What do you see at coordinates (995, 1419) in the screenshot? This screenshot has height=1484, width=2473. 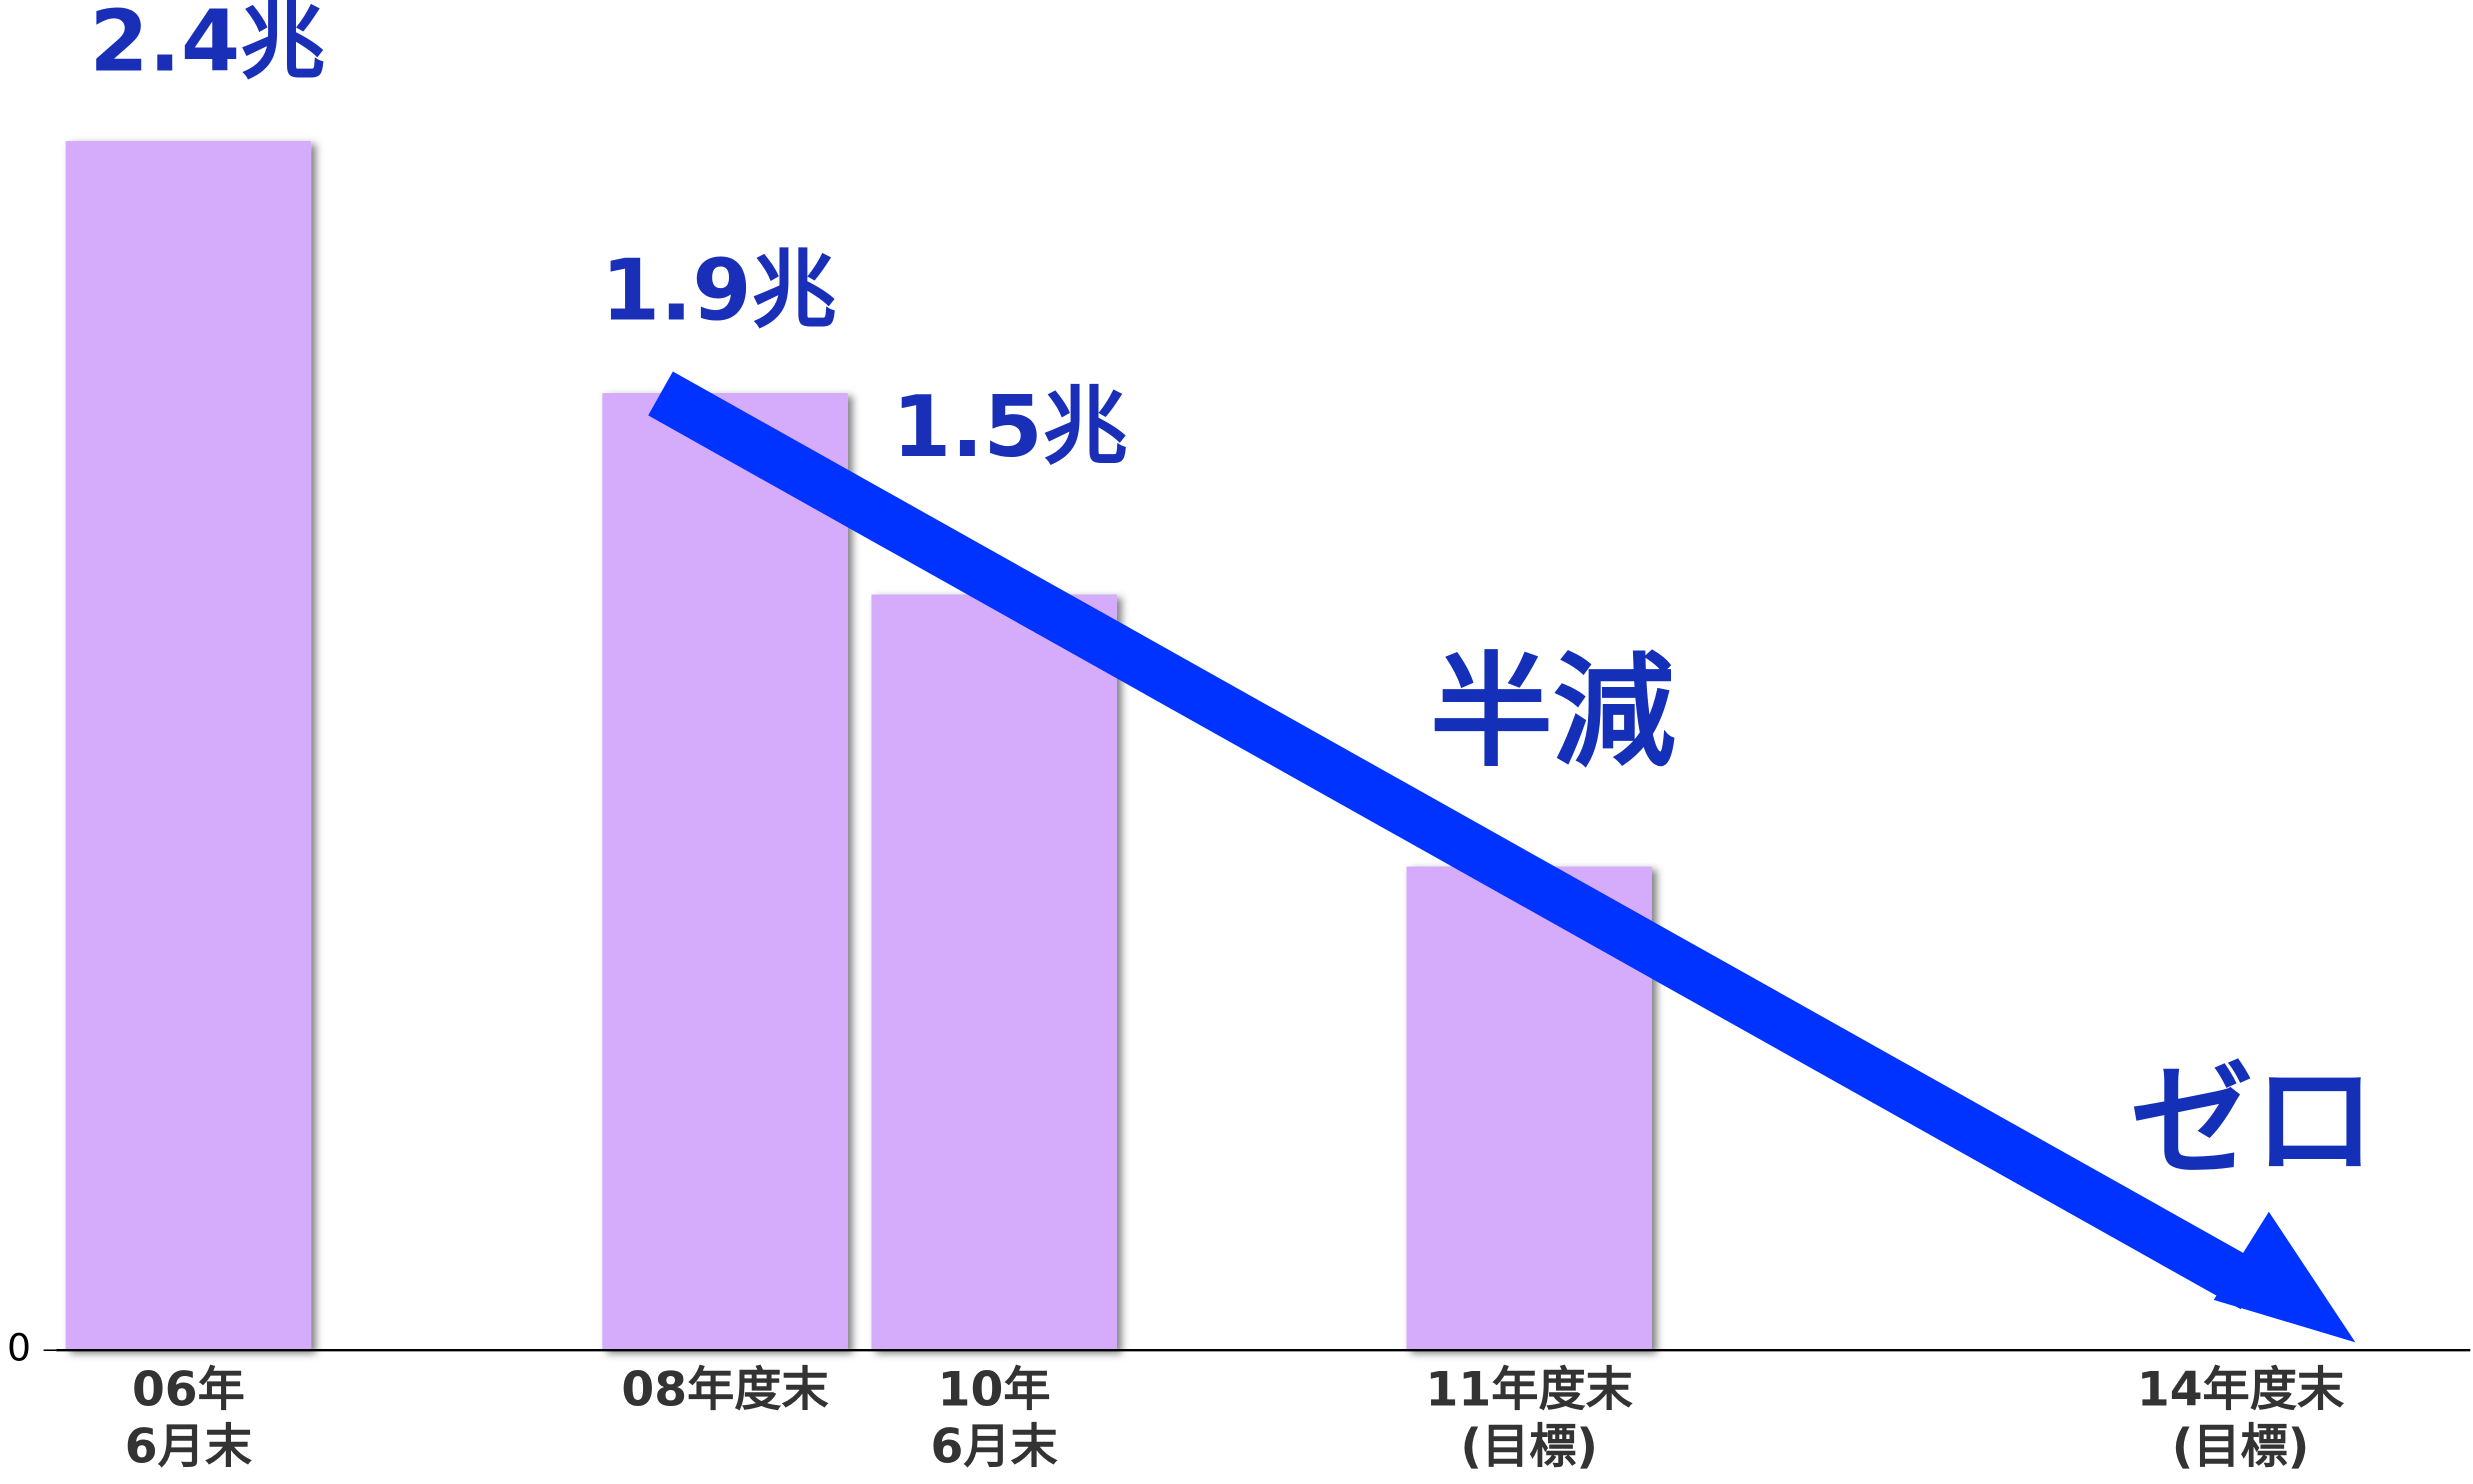 I see `x-tick-label: 10年 6月末` at bounding box center [995, 1419].